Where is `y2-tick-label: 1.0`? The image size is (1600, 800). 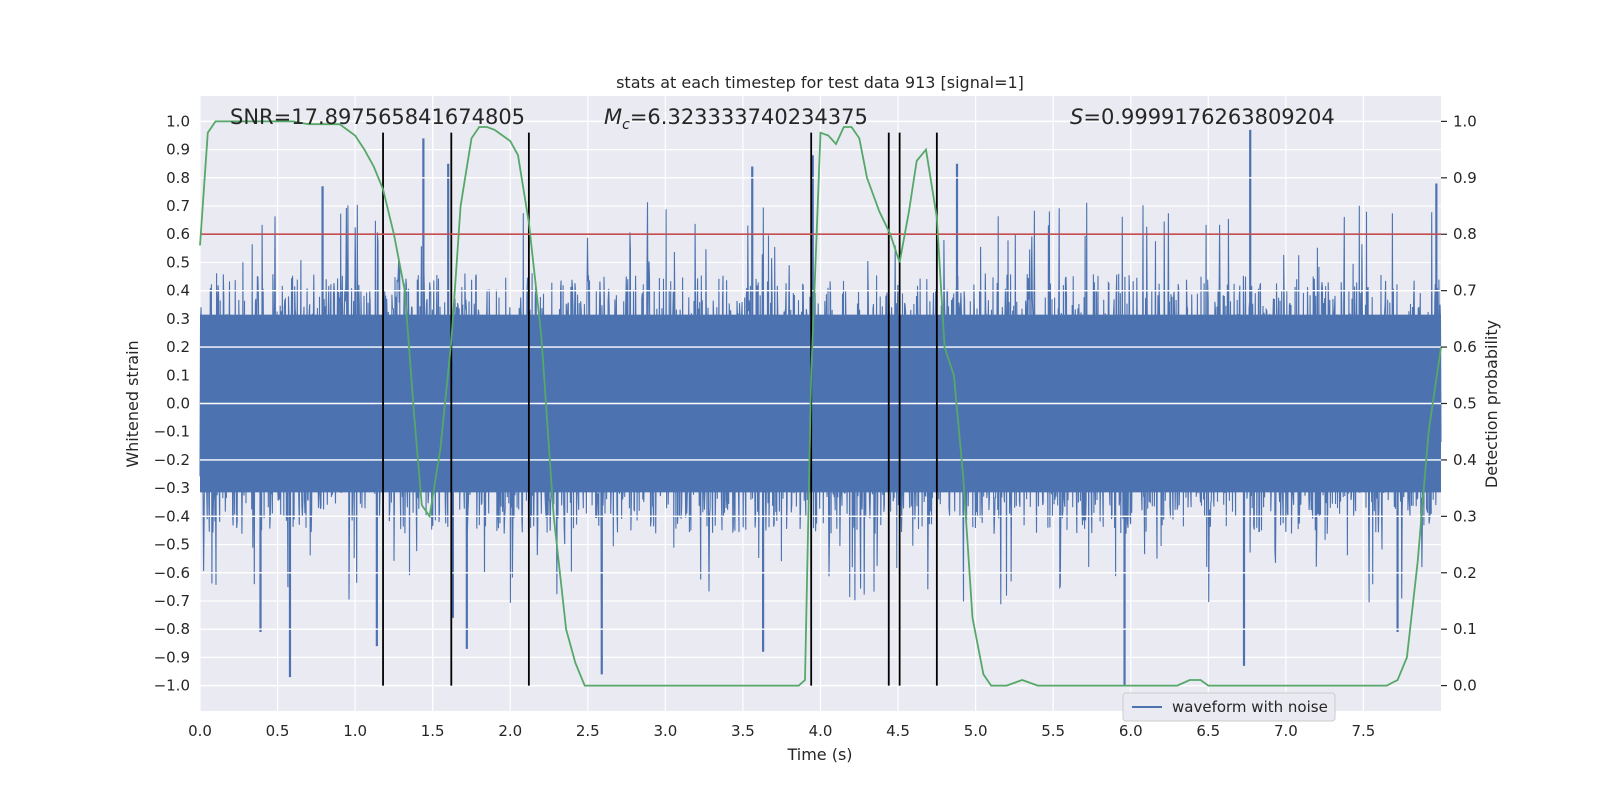 y2-tick-label: 1.0 is located at coordinates (1465, 121).